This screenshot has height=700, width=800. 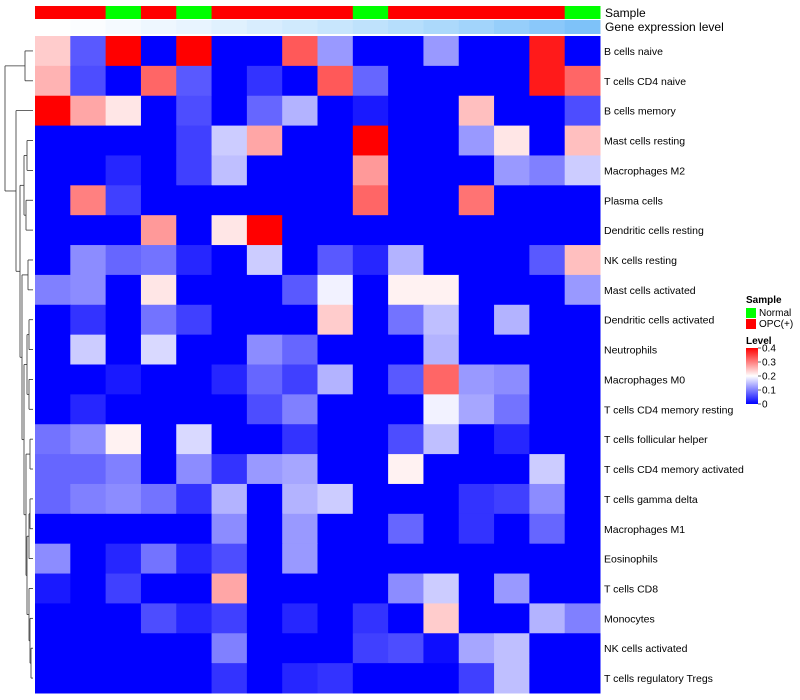 What do you see at coordinates (644, 380) in the screenshot?
I see `row-label: Macrophages M0` at bounding box center [644, 380].